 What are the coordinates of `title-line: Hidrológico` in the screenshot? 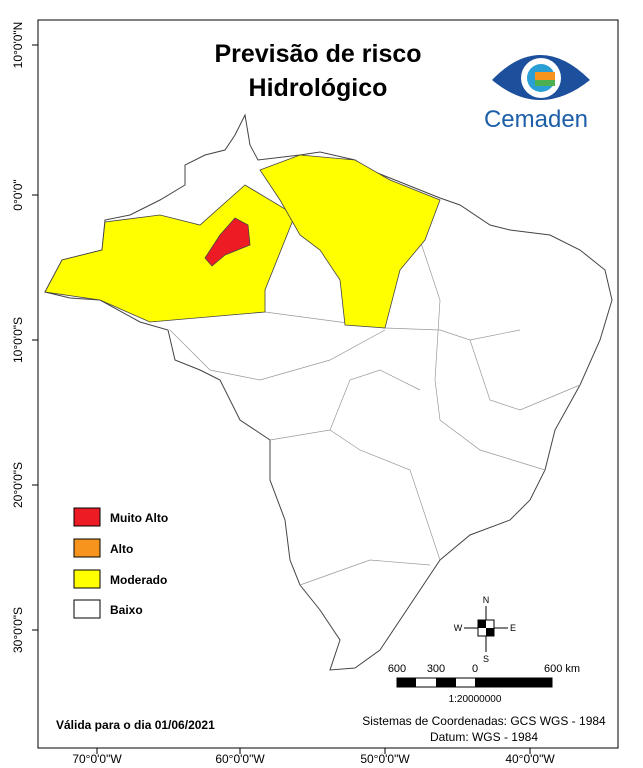 It's located at (318, 88).